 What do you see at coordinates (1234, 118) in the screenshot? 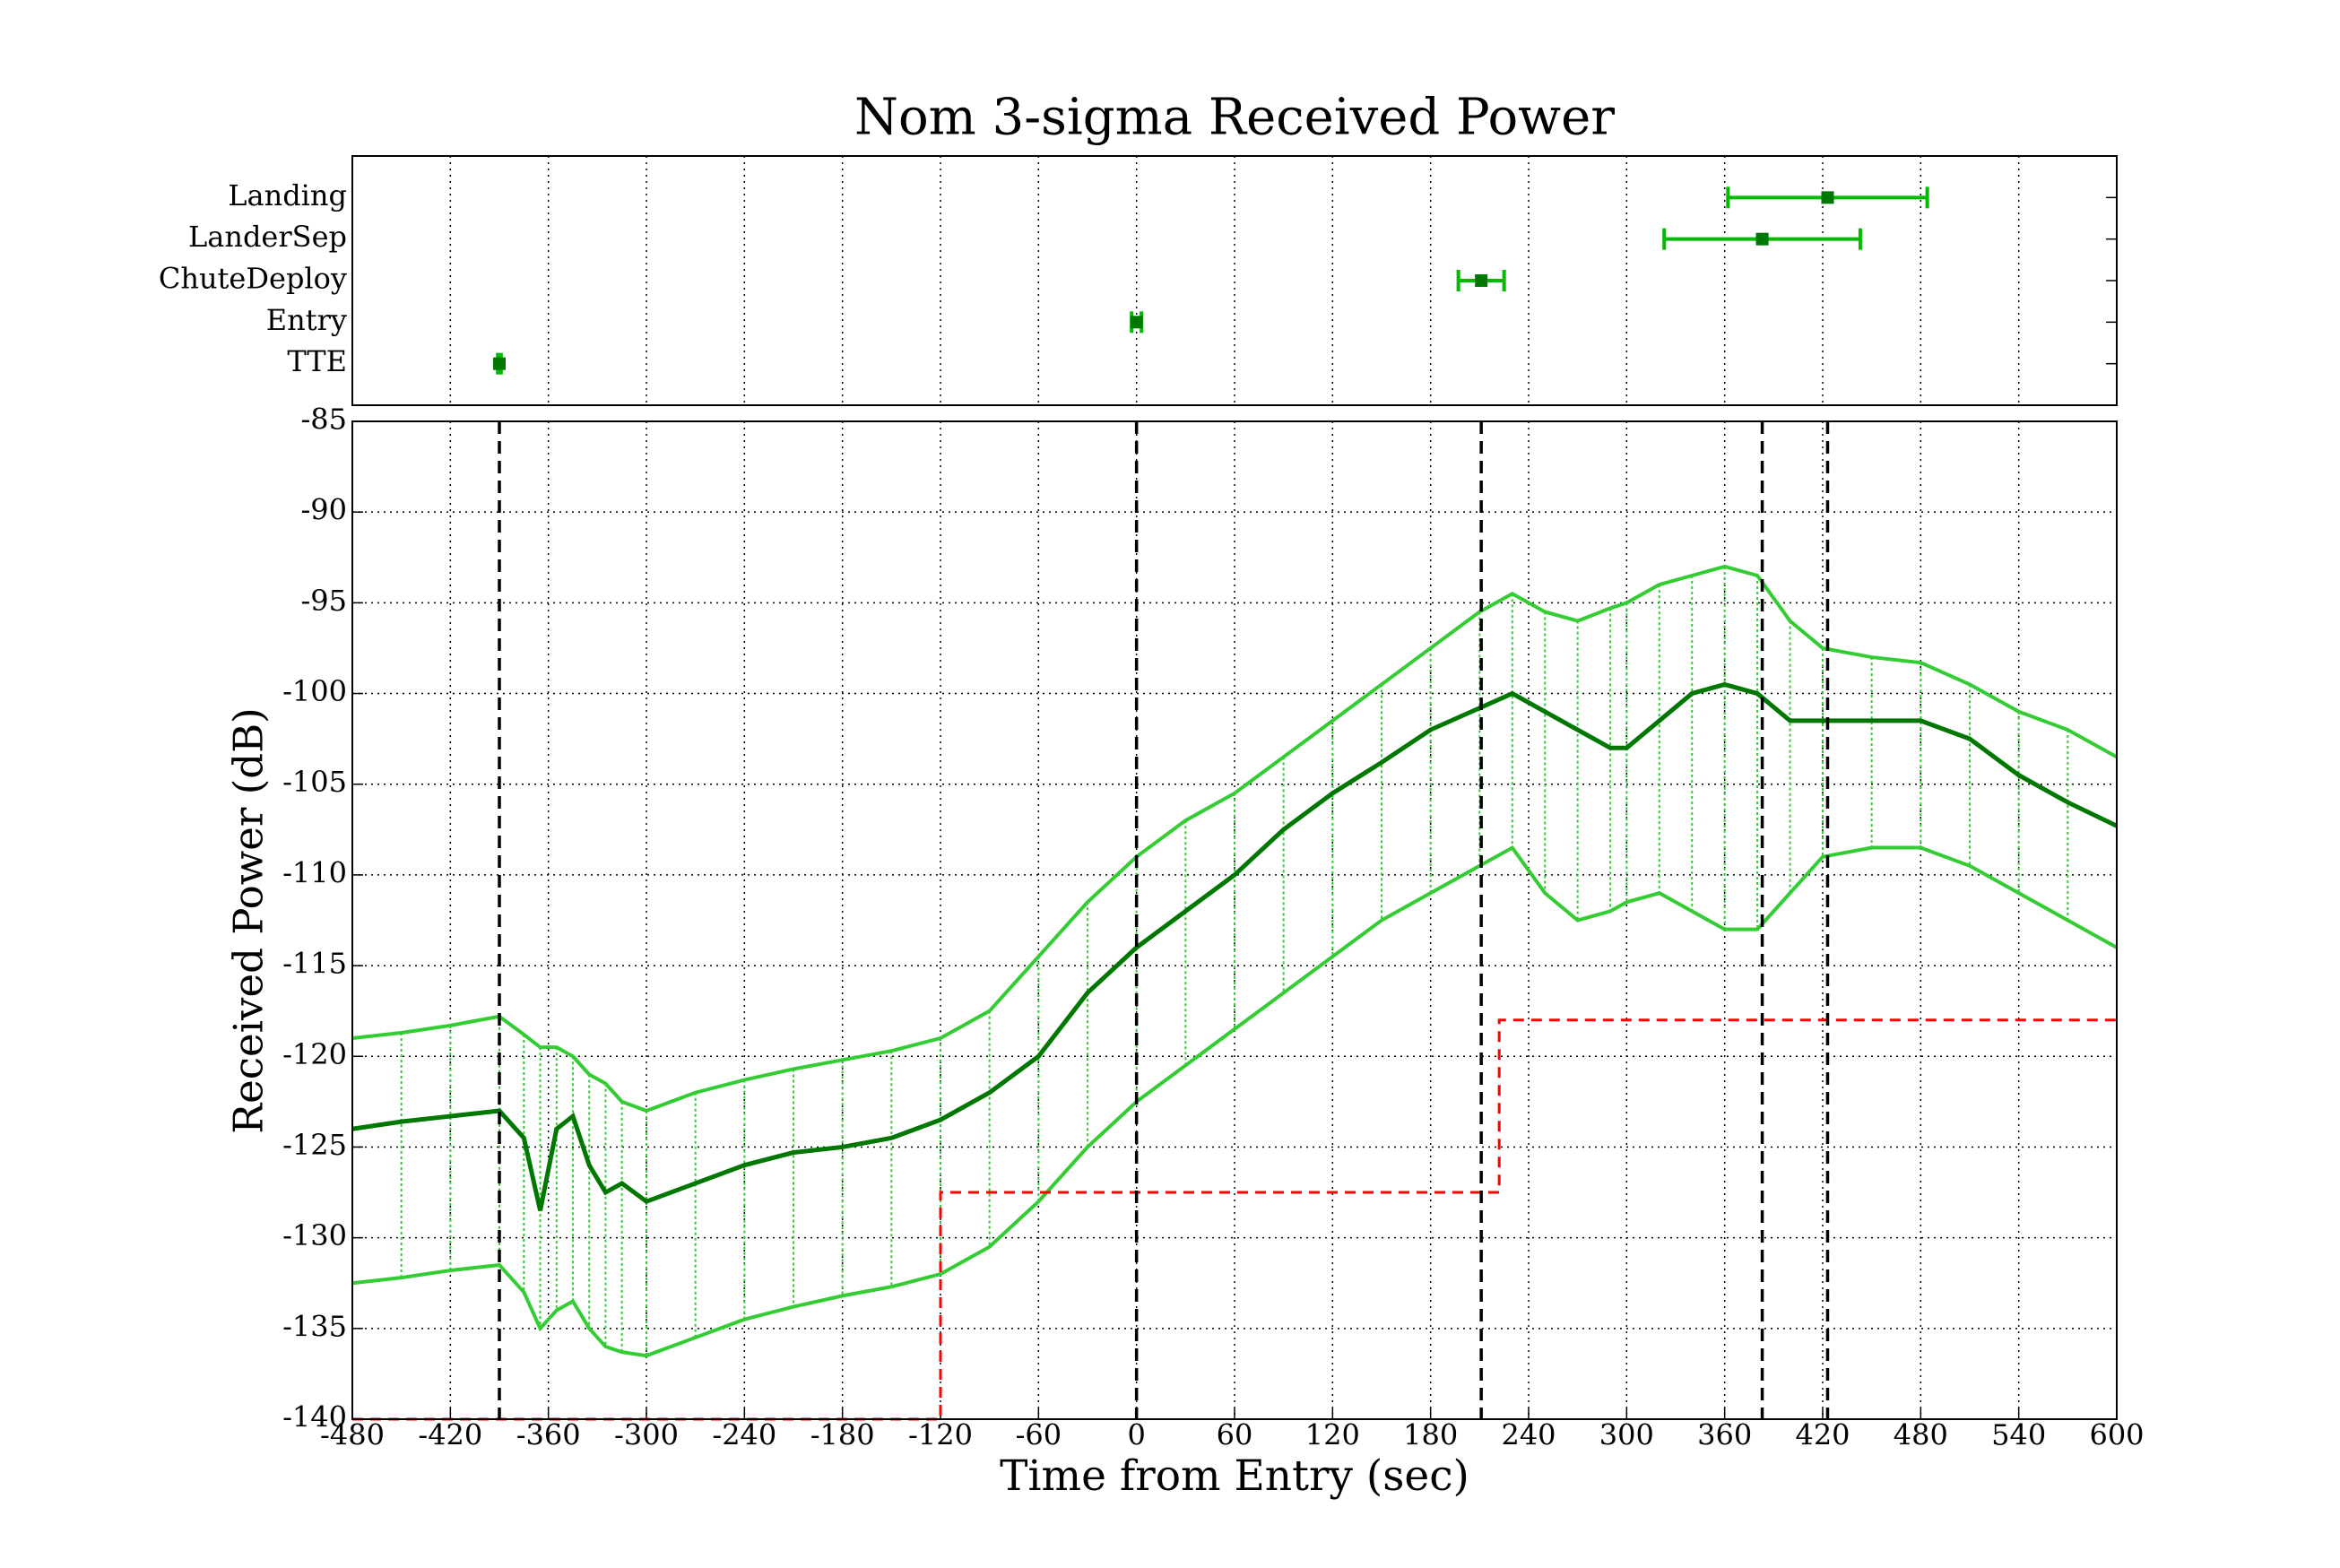
I see `chart-title: Nom 3-sigma Received Power` at bounding box center [1234, 118].